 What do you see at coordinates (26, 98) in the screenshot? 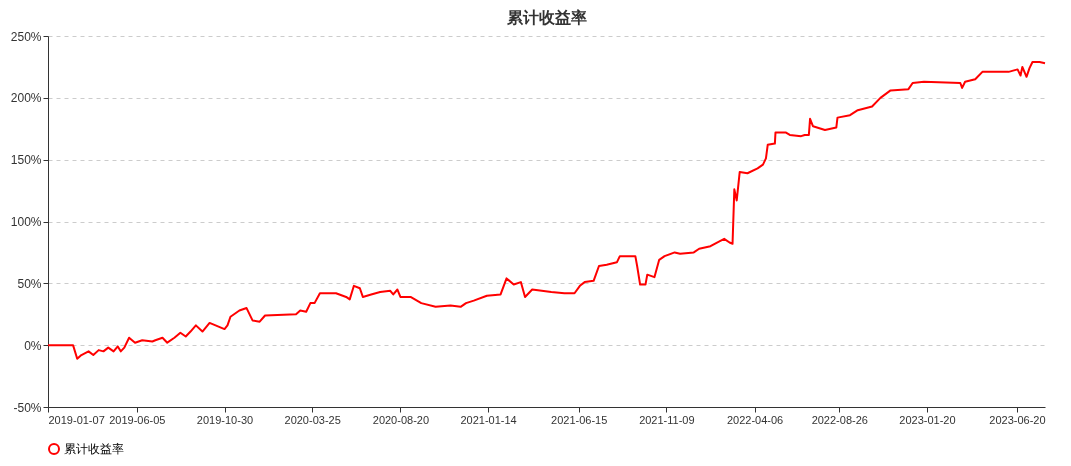
I see `y-tick-label: 200%` at bounding box center [26, 98].